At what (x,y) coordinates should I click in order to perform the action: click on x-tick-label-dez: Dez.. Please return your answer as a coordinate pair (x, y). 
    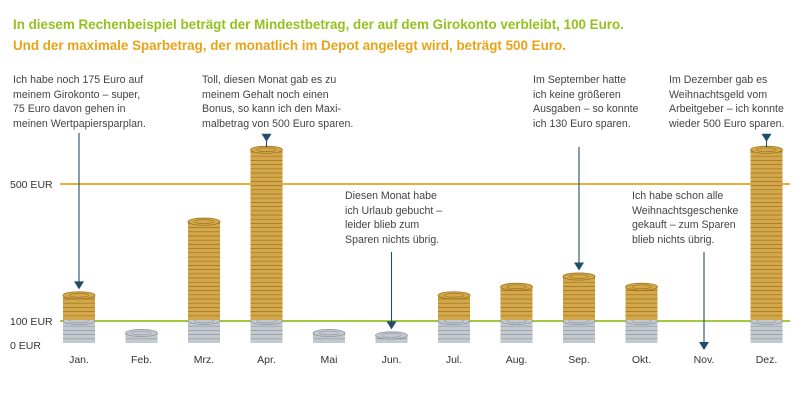
    Looking at the image, I should click on (767, 360).